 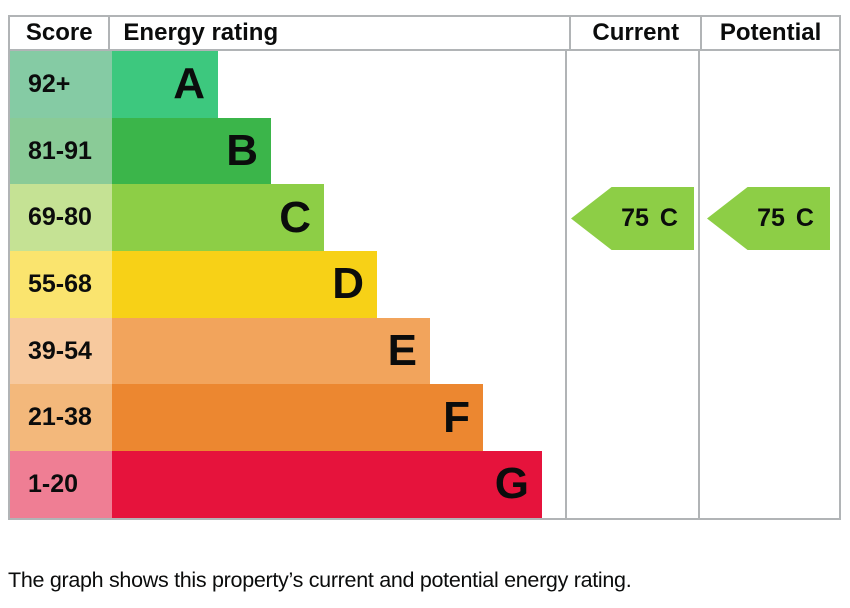 I want to click on band-row-e: 39-54 E, so click(x=424, y=351).